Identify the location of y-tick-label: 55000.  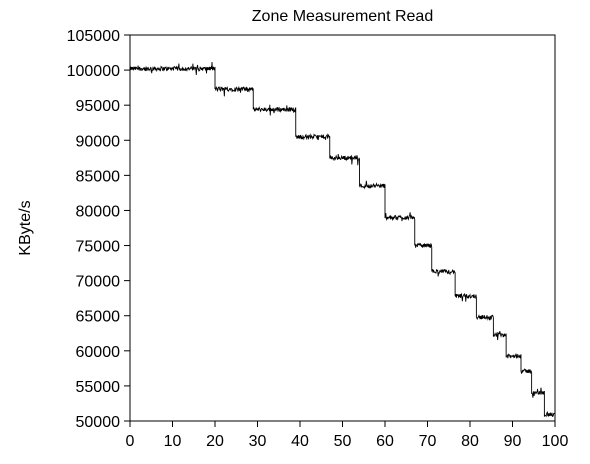
(98, 387).